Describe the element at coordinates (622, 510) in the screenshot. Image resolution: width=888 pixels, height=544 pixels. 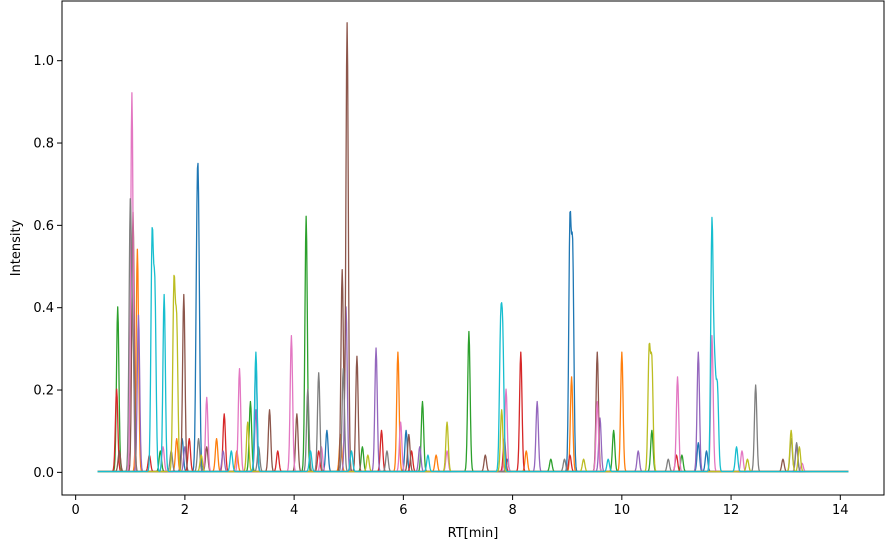
I see `x-tick-label: 10` at that location.